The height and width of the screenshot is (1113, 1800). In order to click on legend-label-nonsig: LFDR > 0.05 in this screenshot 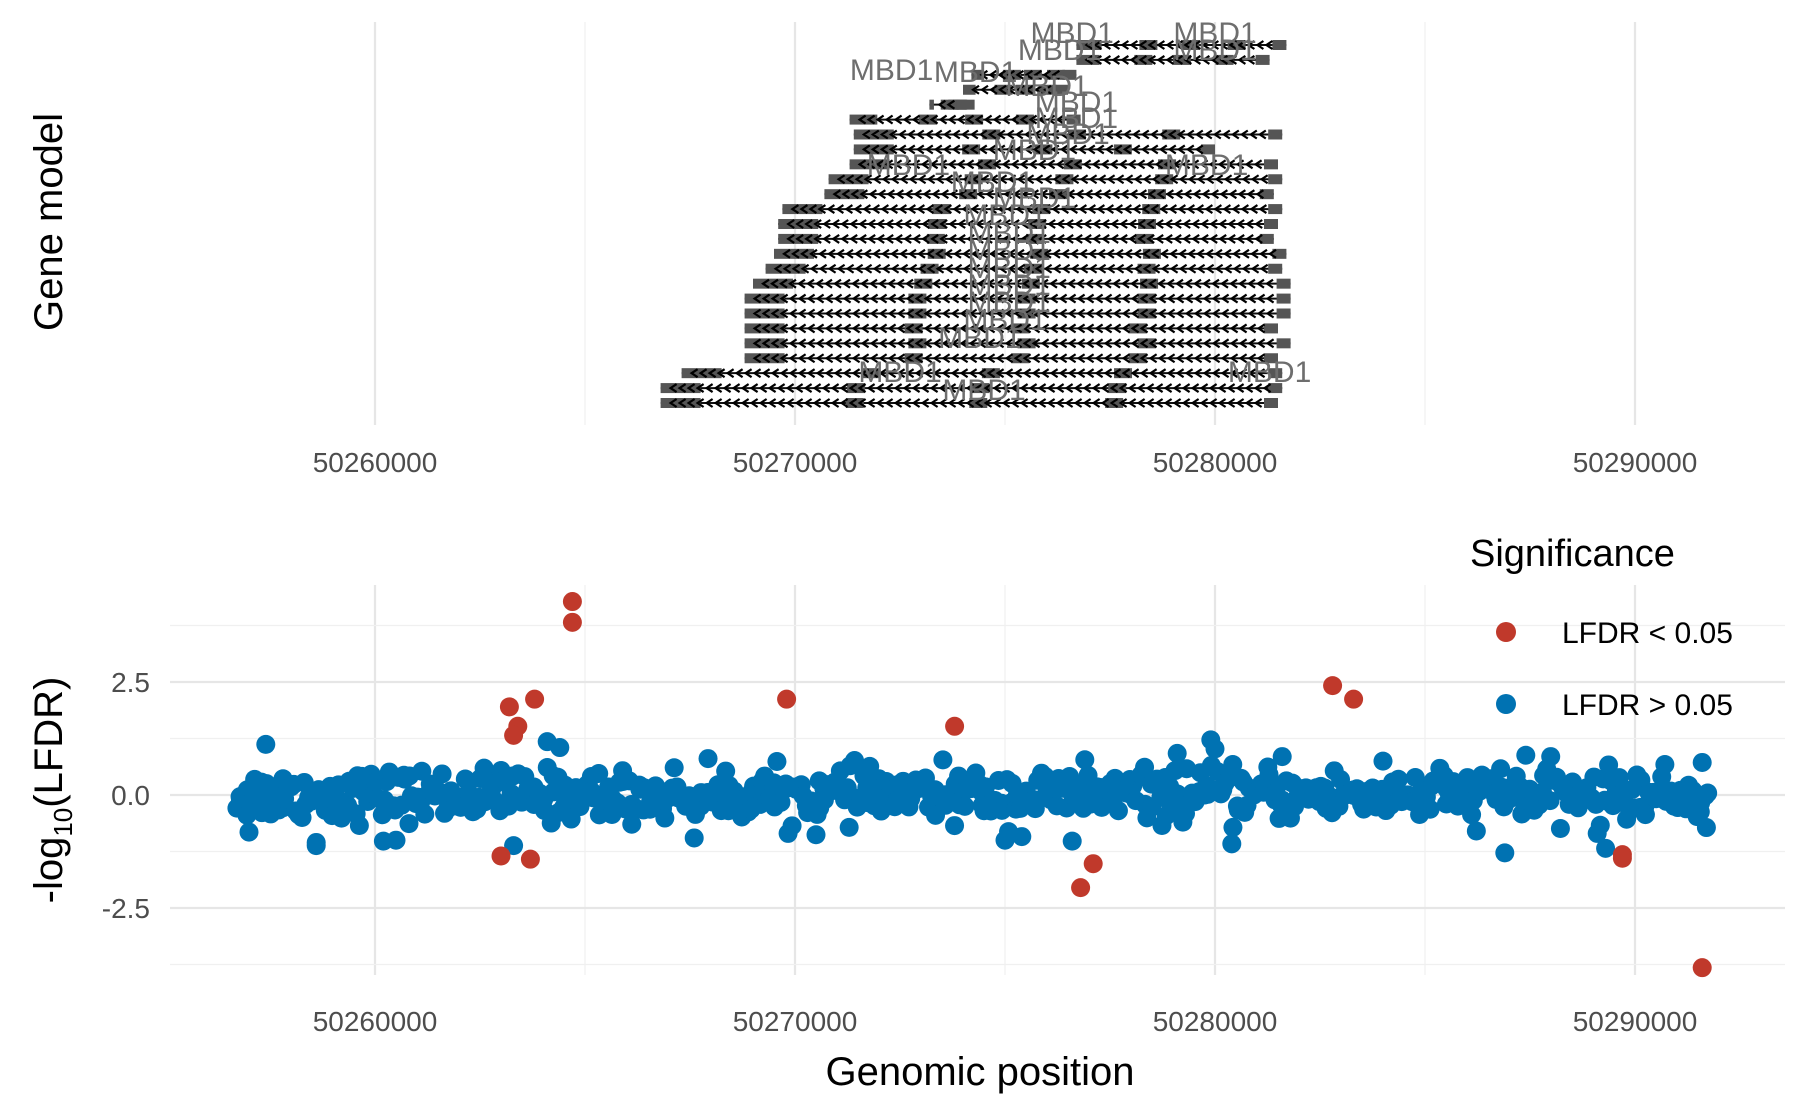, I will do `click(1647, 705)`.